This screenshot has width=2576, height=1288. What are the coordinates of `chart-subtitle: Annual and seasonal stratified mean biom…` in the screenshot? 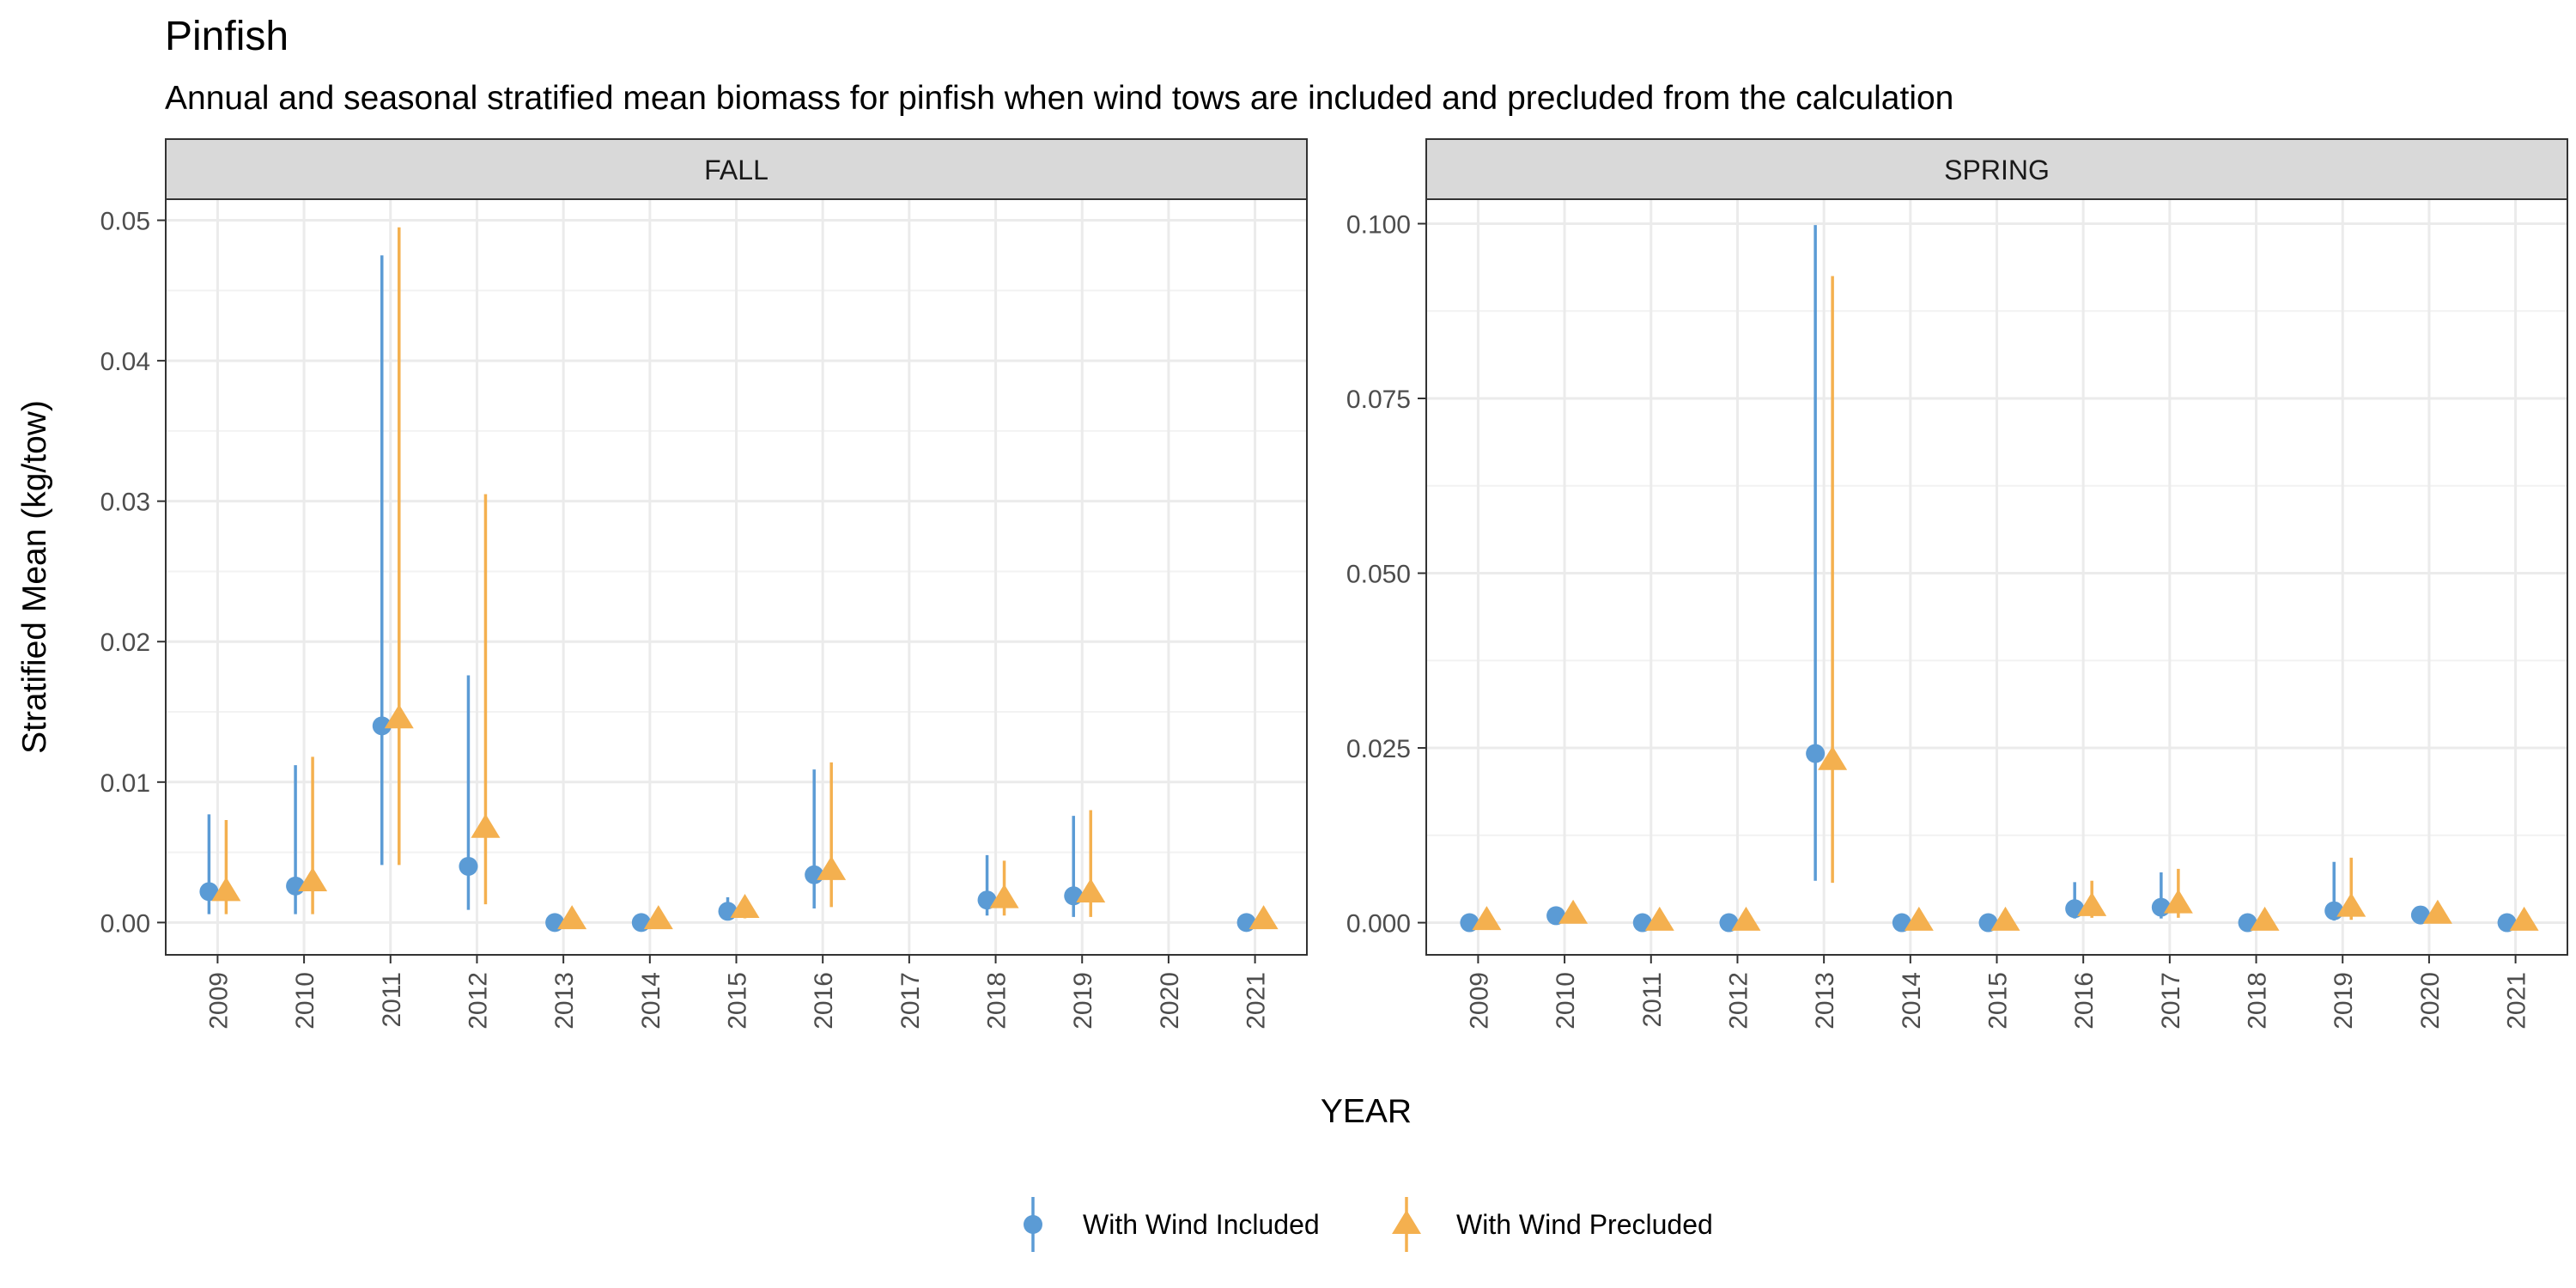 It's located at (1059, 98).